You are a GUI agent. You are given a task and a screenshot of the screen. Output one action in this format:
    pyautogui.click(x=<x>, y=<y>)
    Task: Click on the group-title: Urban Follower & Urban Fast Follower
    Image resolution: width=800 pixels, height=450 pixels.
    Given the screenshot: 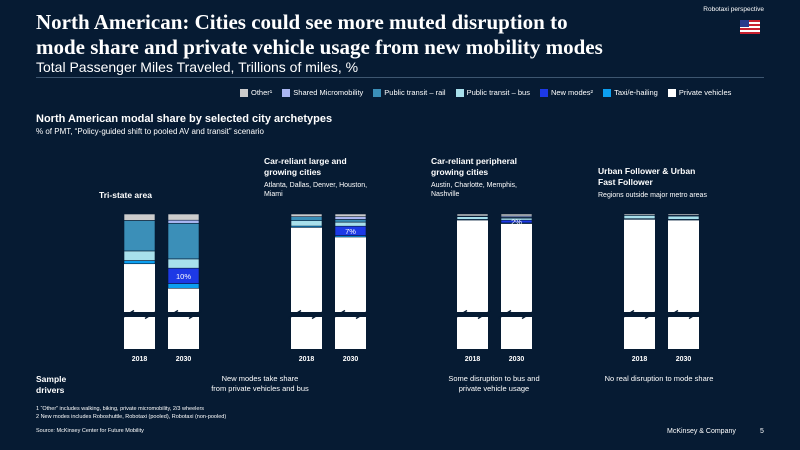 What is the action you would take?
    pyautogui.click(x=647, y=176)
    